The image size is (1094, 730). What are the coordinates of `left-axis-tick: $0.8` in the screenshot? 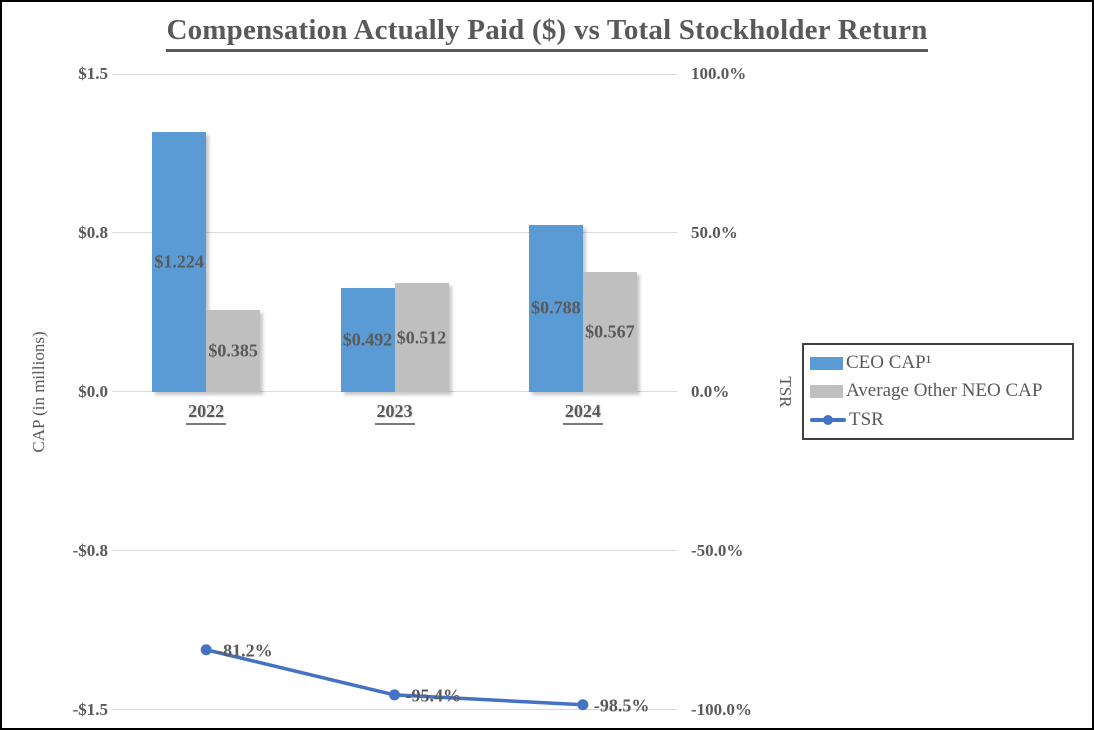 It's located at (93, 232).